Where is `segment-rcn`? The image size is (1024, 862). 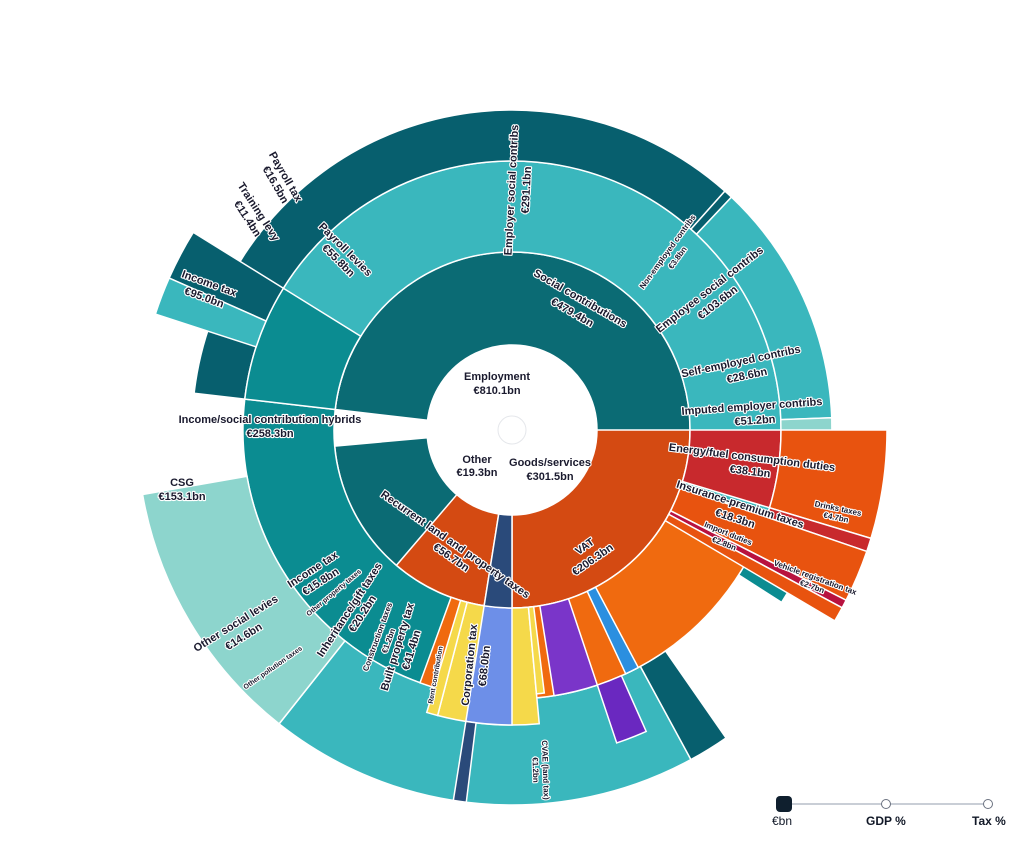
segment-rcn is located at coordinates (447, 658).